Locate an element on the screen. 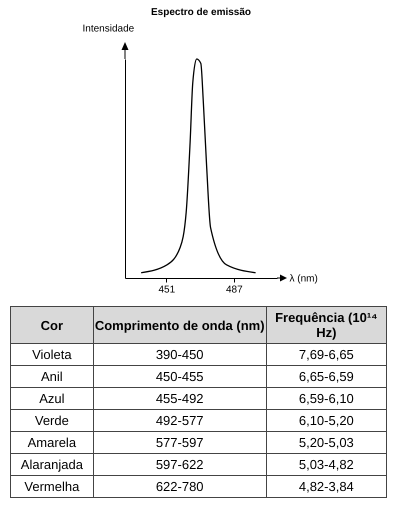 The height and width of the screenshot is (512, 397). text: 6,10-5,20 is located at coordinates (326, 421).